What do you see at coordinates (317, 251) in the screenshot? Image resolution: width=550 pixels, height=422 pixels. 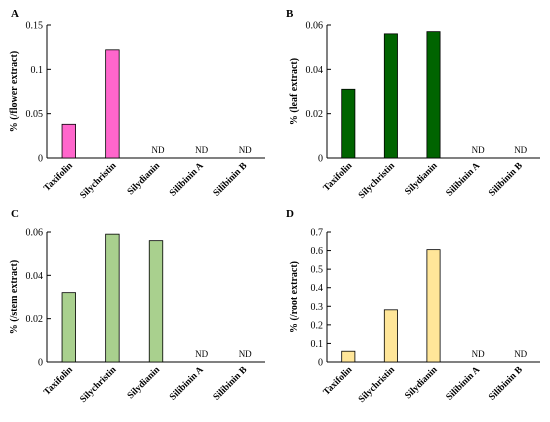 I see `y-tick-label: 0.6` at bounding box center [317, 251].